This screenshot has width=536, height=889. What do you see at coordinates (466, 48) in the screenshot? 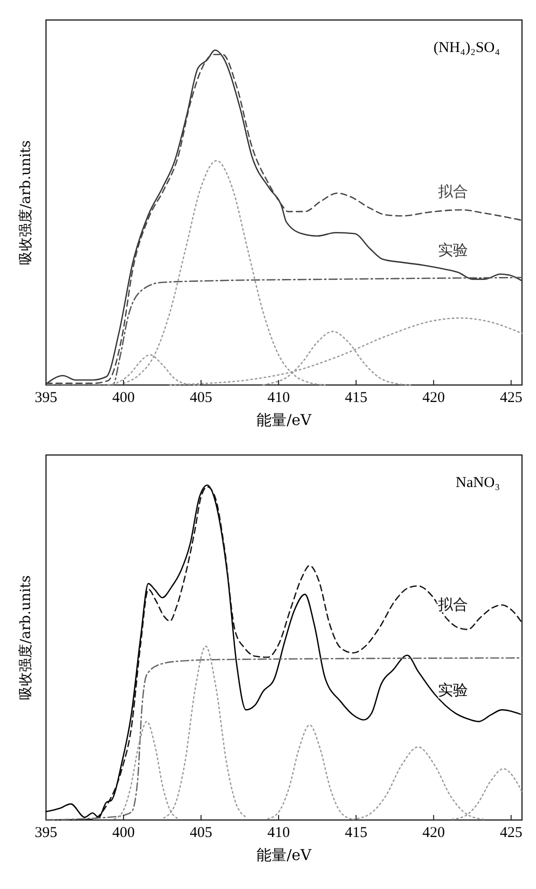
I see `chart-title: (NH₄)₂SO₄` at bounding box center [466, 48].